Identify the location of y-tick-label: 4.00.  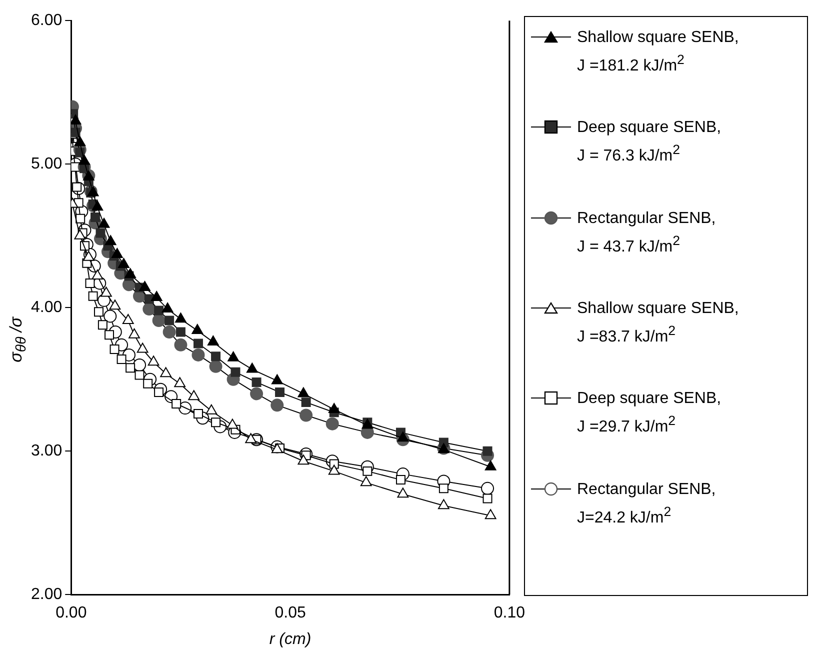
(46, 307).